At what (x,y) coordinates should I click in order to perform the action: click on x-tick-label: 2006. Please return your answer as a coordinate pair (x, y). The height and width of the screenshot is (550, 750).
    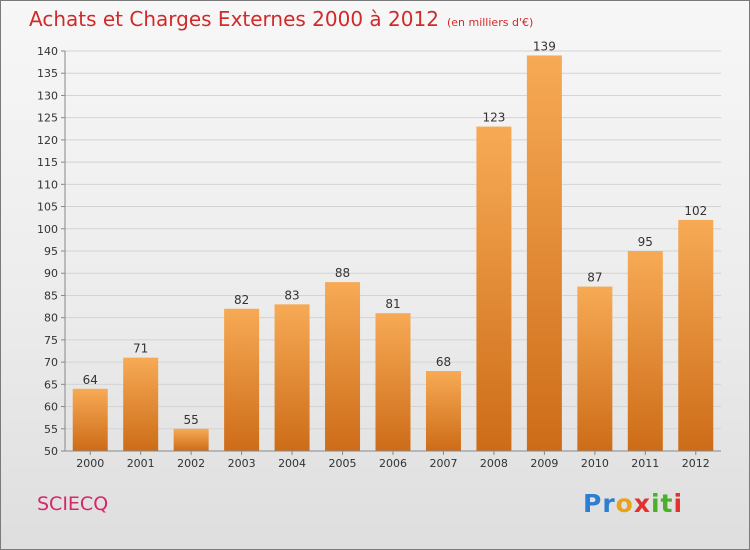
    Looking at the image, I should click on (393, 463).